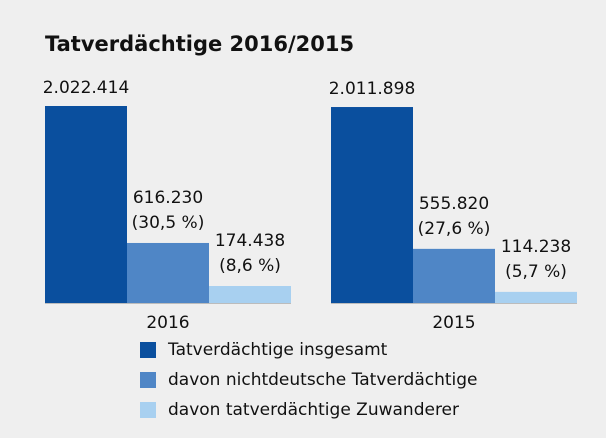 Image resolution: width=606 pixels, height=438 pixels. I want to click on share-label: (8,6 %), so click(250, 266).